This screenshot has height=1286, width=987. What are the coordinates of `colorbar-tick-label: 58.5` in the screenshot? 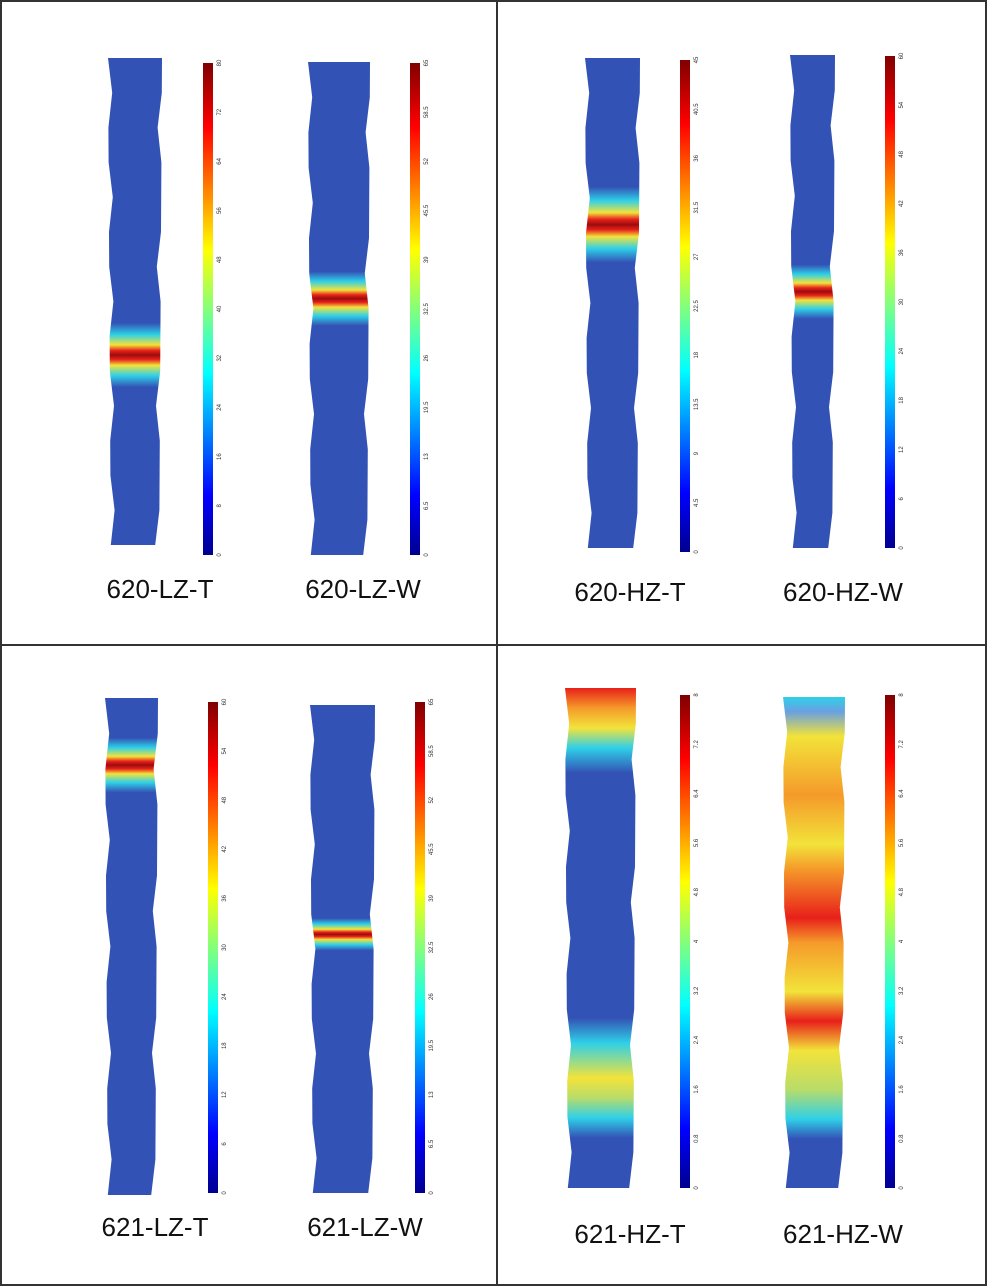 It's located at (432, 751).